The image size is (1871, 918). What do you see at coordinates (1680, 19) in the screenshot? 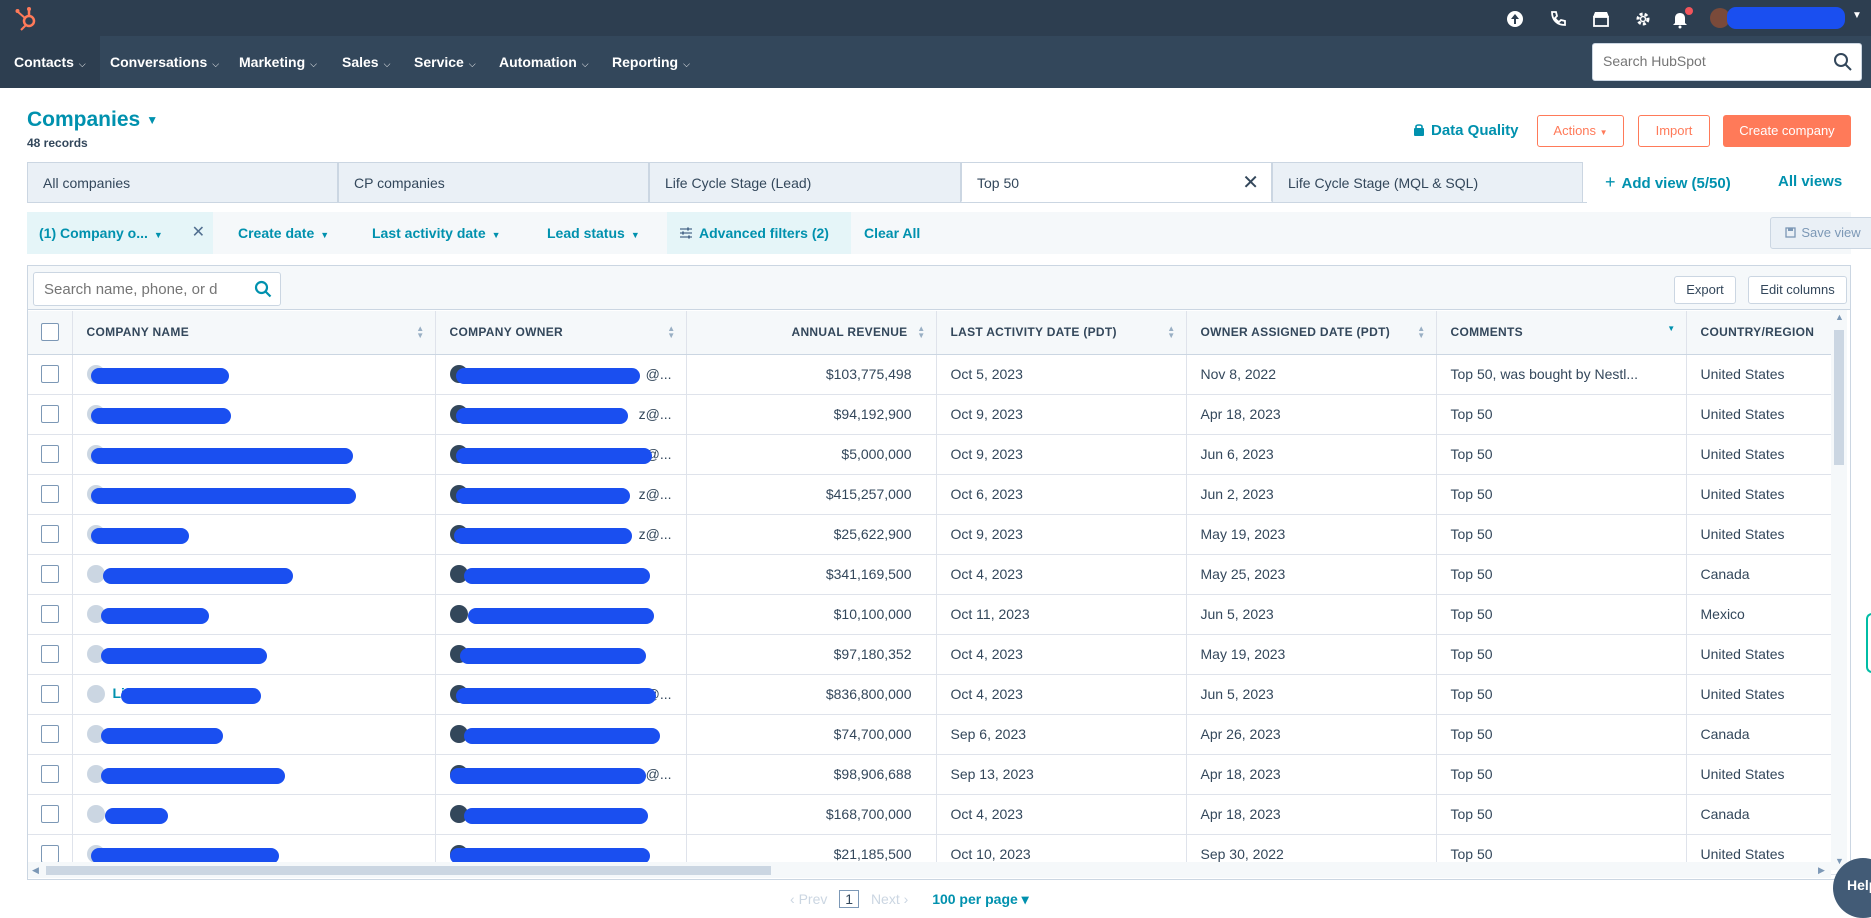
I see `notifications-bell-icon` at bounding box center [1680, 19].